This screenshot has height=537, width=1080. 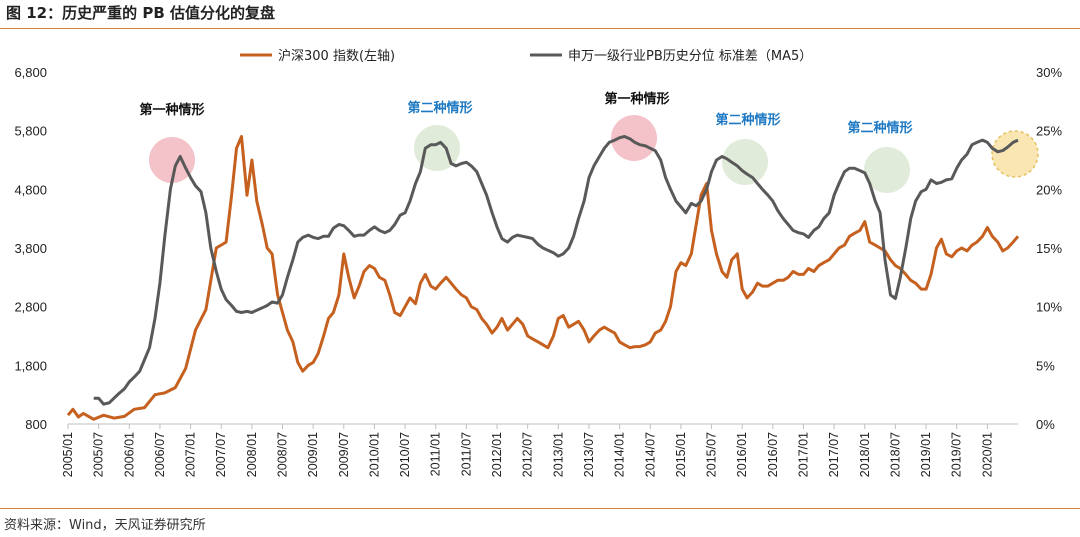 What do you see at coordinates (589, 454) in the screenshot?
I see `x-tick-label: 2013/07` at bounding box center [589, 454].